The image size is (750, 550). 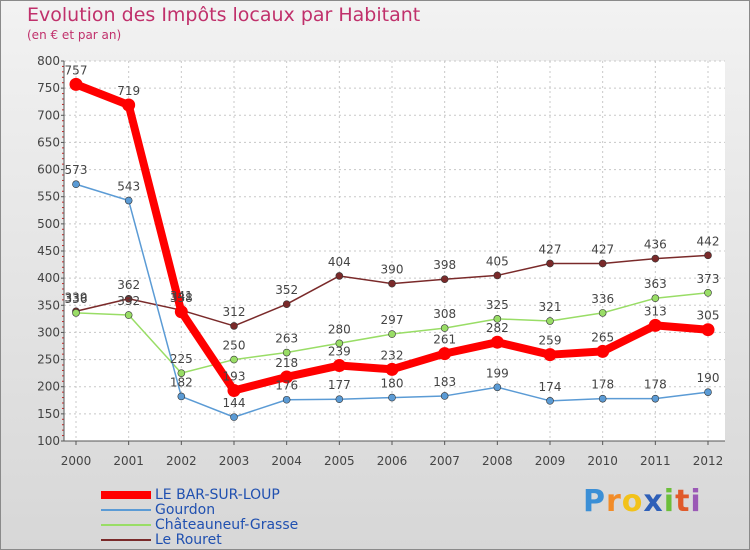 I want to click on legend-label: Le Rouret, so click(x=188, y=539).